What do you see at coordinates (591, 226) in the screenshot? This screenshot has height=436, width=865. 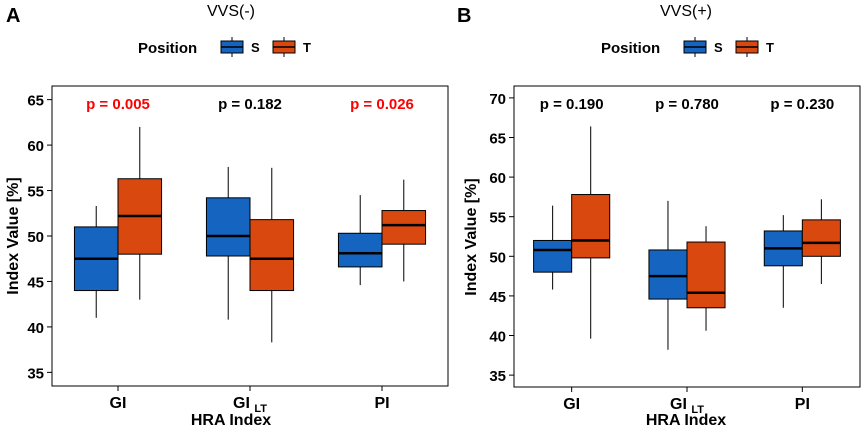 I see `box-b-0-t` at bounding box center [591, 226].